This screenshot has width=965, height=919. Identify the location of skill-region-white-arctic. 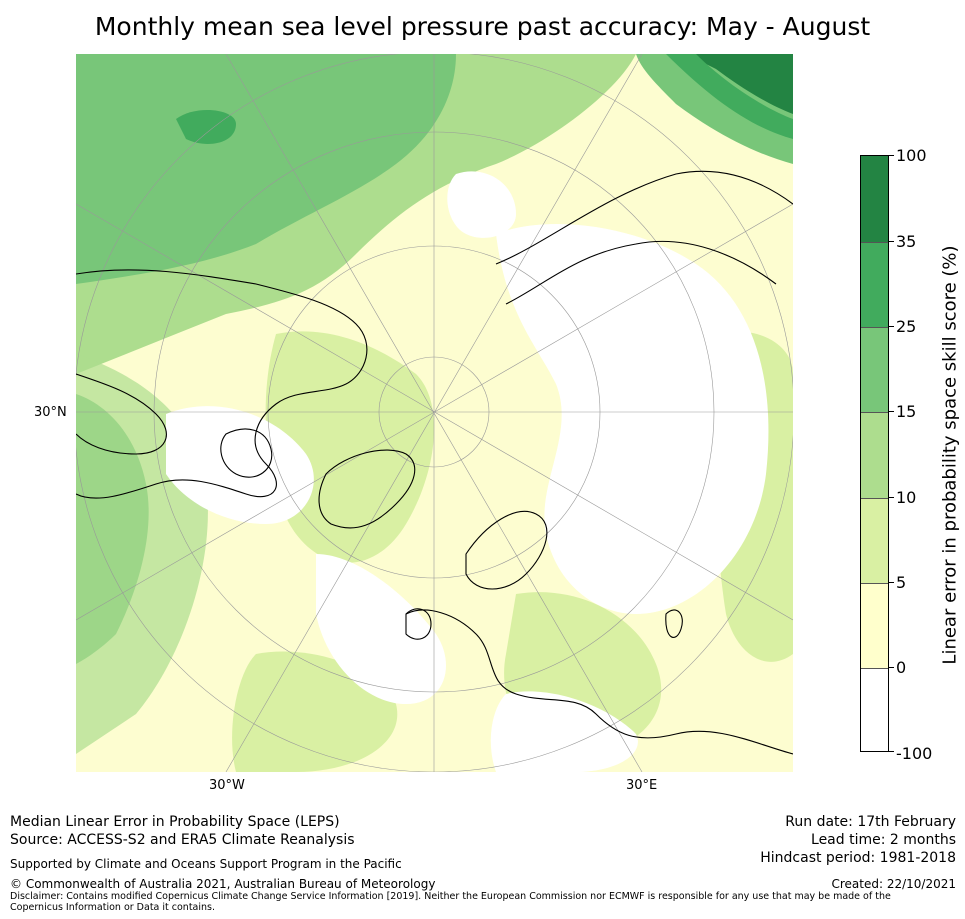
(481, 204).